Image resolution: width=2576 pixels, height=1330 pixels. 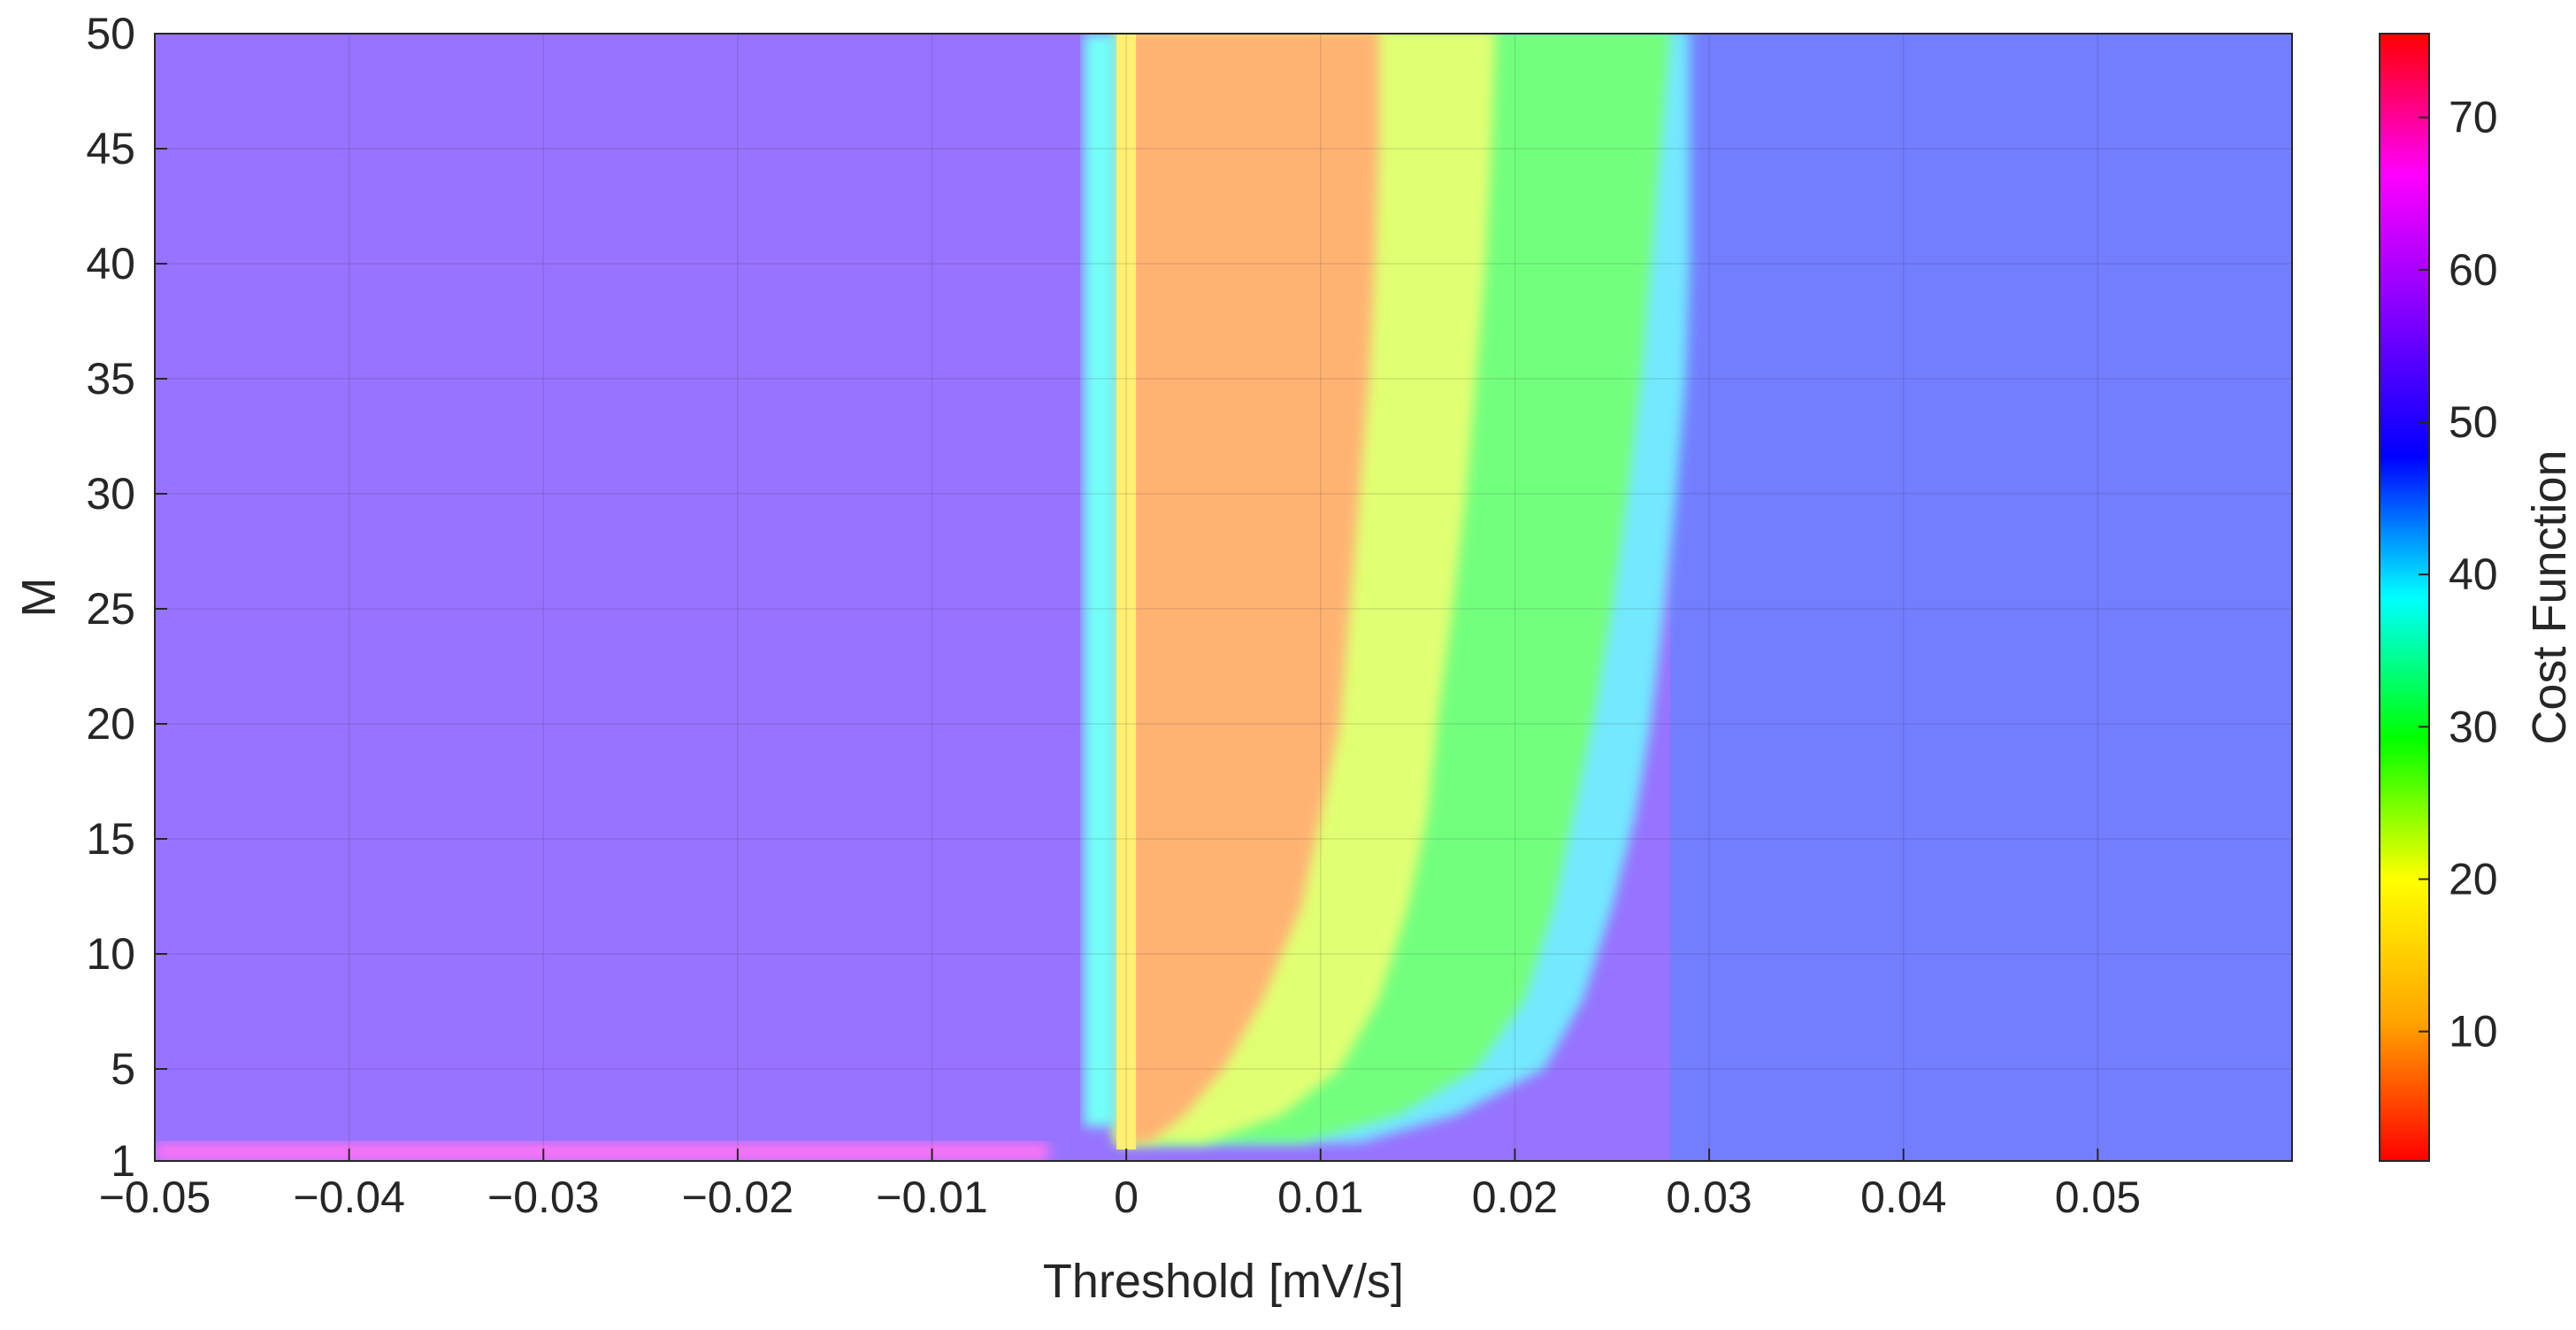 I want to click on colorbar-tick-label: 10, so click(x=2473, y=1032).